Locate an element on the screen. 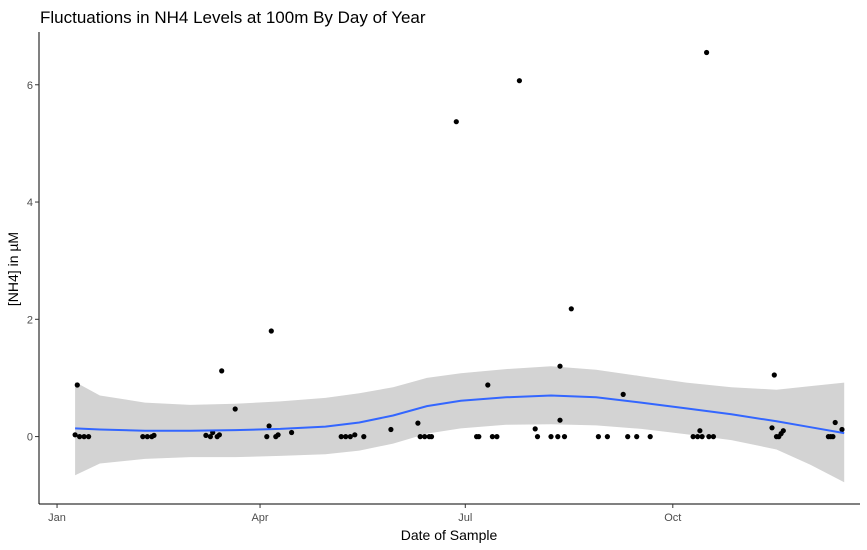  y-tick-label: 0 is located at coordinates (30, 438).